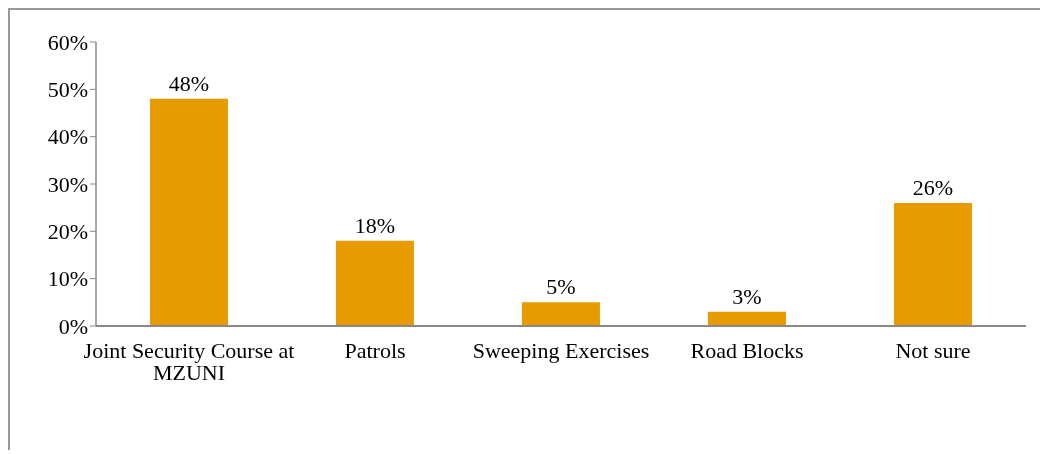  I want to click on x-tick-label: Road Blocks, so click(747, 350).